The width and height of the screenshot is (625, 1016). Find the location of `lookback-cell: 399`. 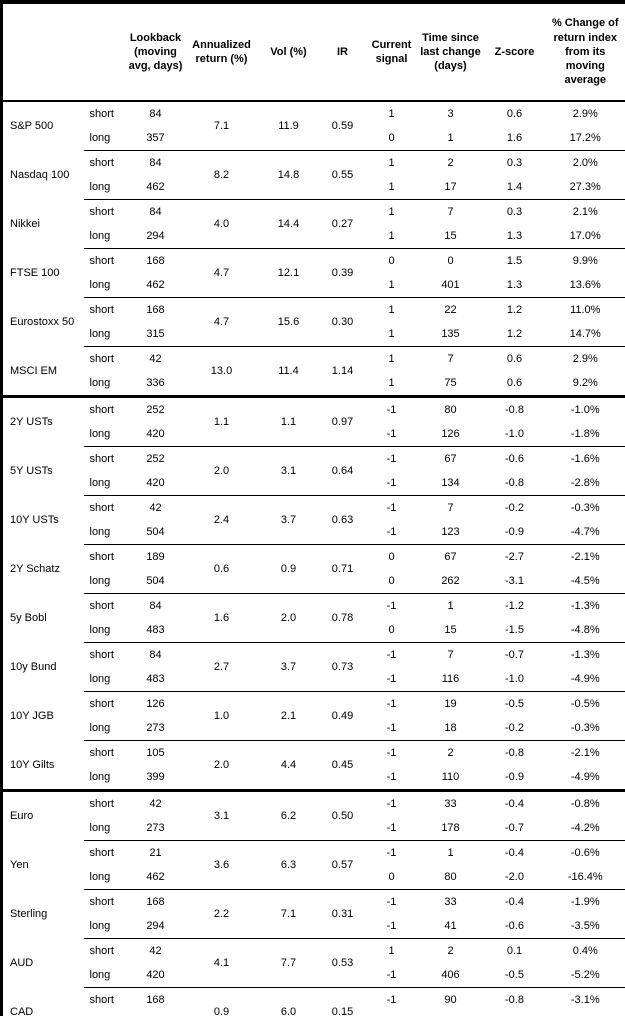

lookback-cell: 399 is located at coordinates (155, 778).